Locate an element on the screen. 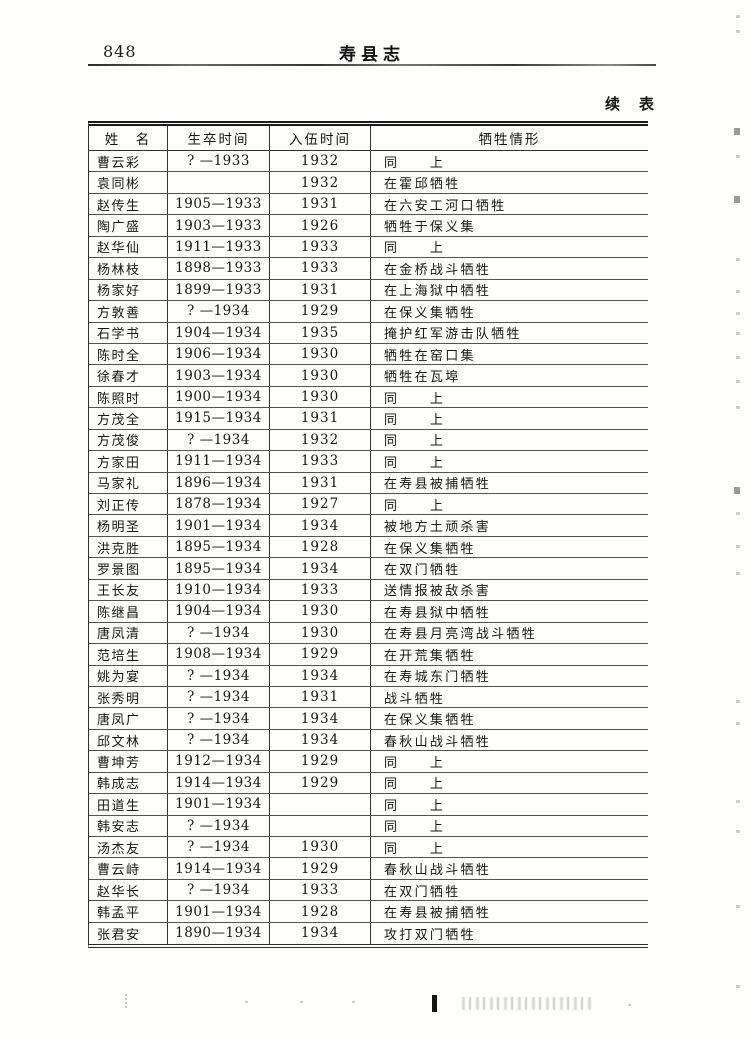  table-row: 马家礼 1896—1934 1931 在寿县被捕牺牲 is located at coordinates (368, 483).